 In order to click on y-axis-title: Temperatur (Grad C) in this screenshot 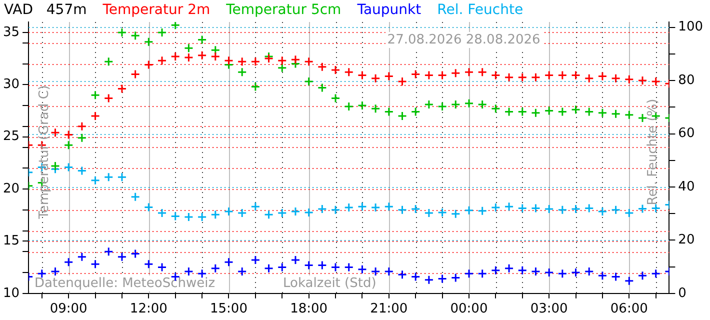, I will do `click(44, 152)`.